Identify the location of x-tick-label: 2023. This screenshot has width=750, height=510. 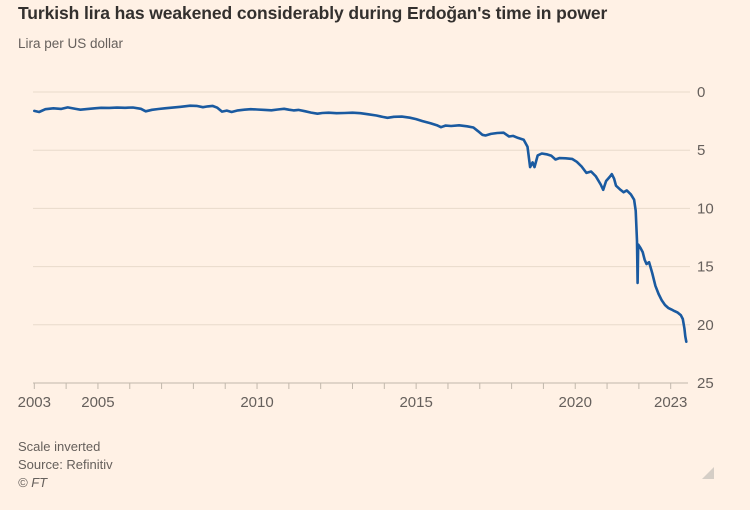
(670, 402).